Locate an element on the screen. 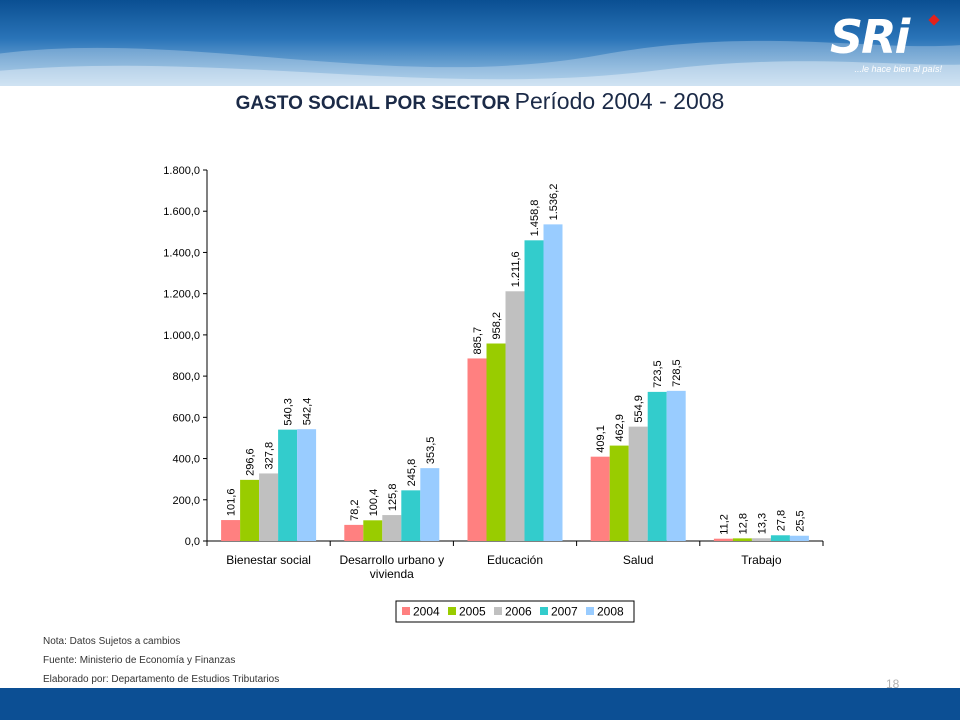  data-label: 1.458,8 is located at coordinates (535, 218).